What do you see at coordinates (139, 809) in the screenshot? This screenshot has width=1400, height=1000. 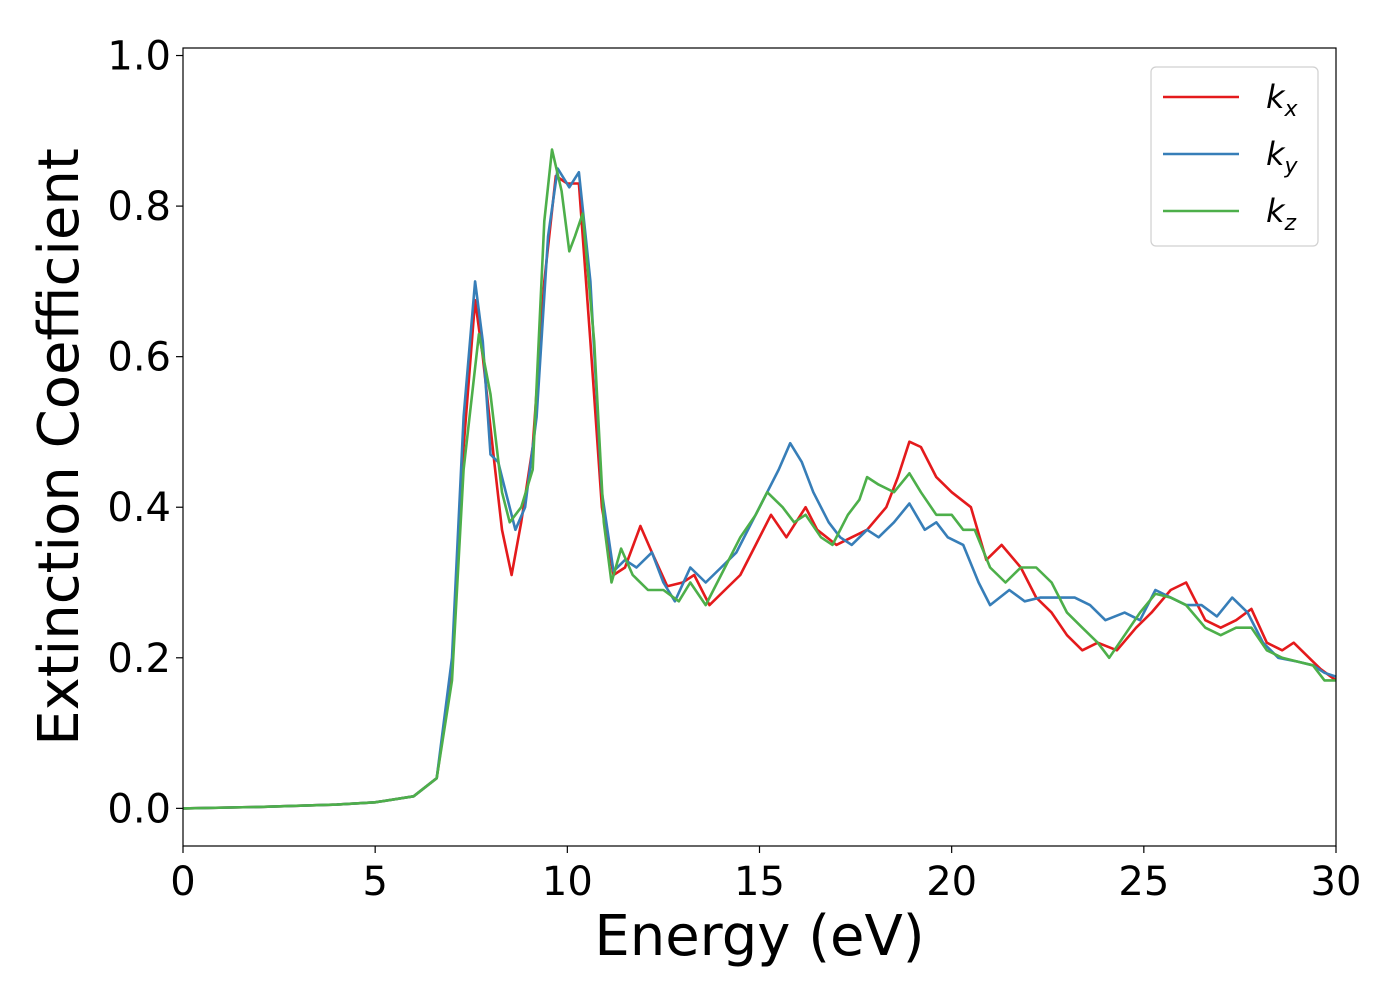 I see `y-tick-label: 0.0` at bounding box center [139, 809].